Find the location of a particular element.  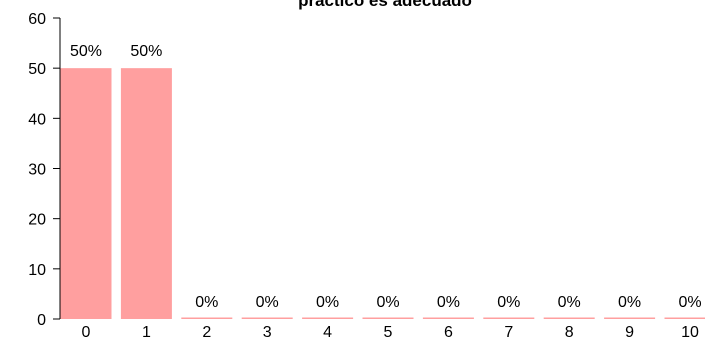

x-tick-label: 1 is located at coordinates (146, 331).